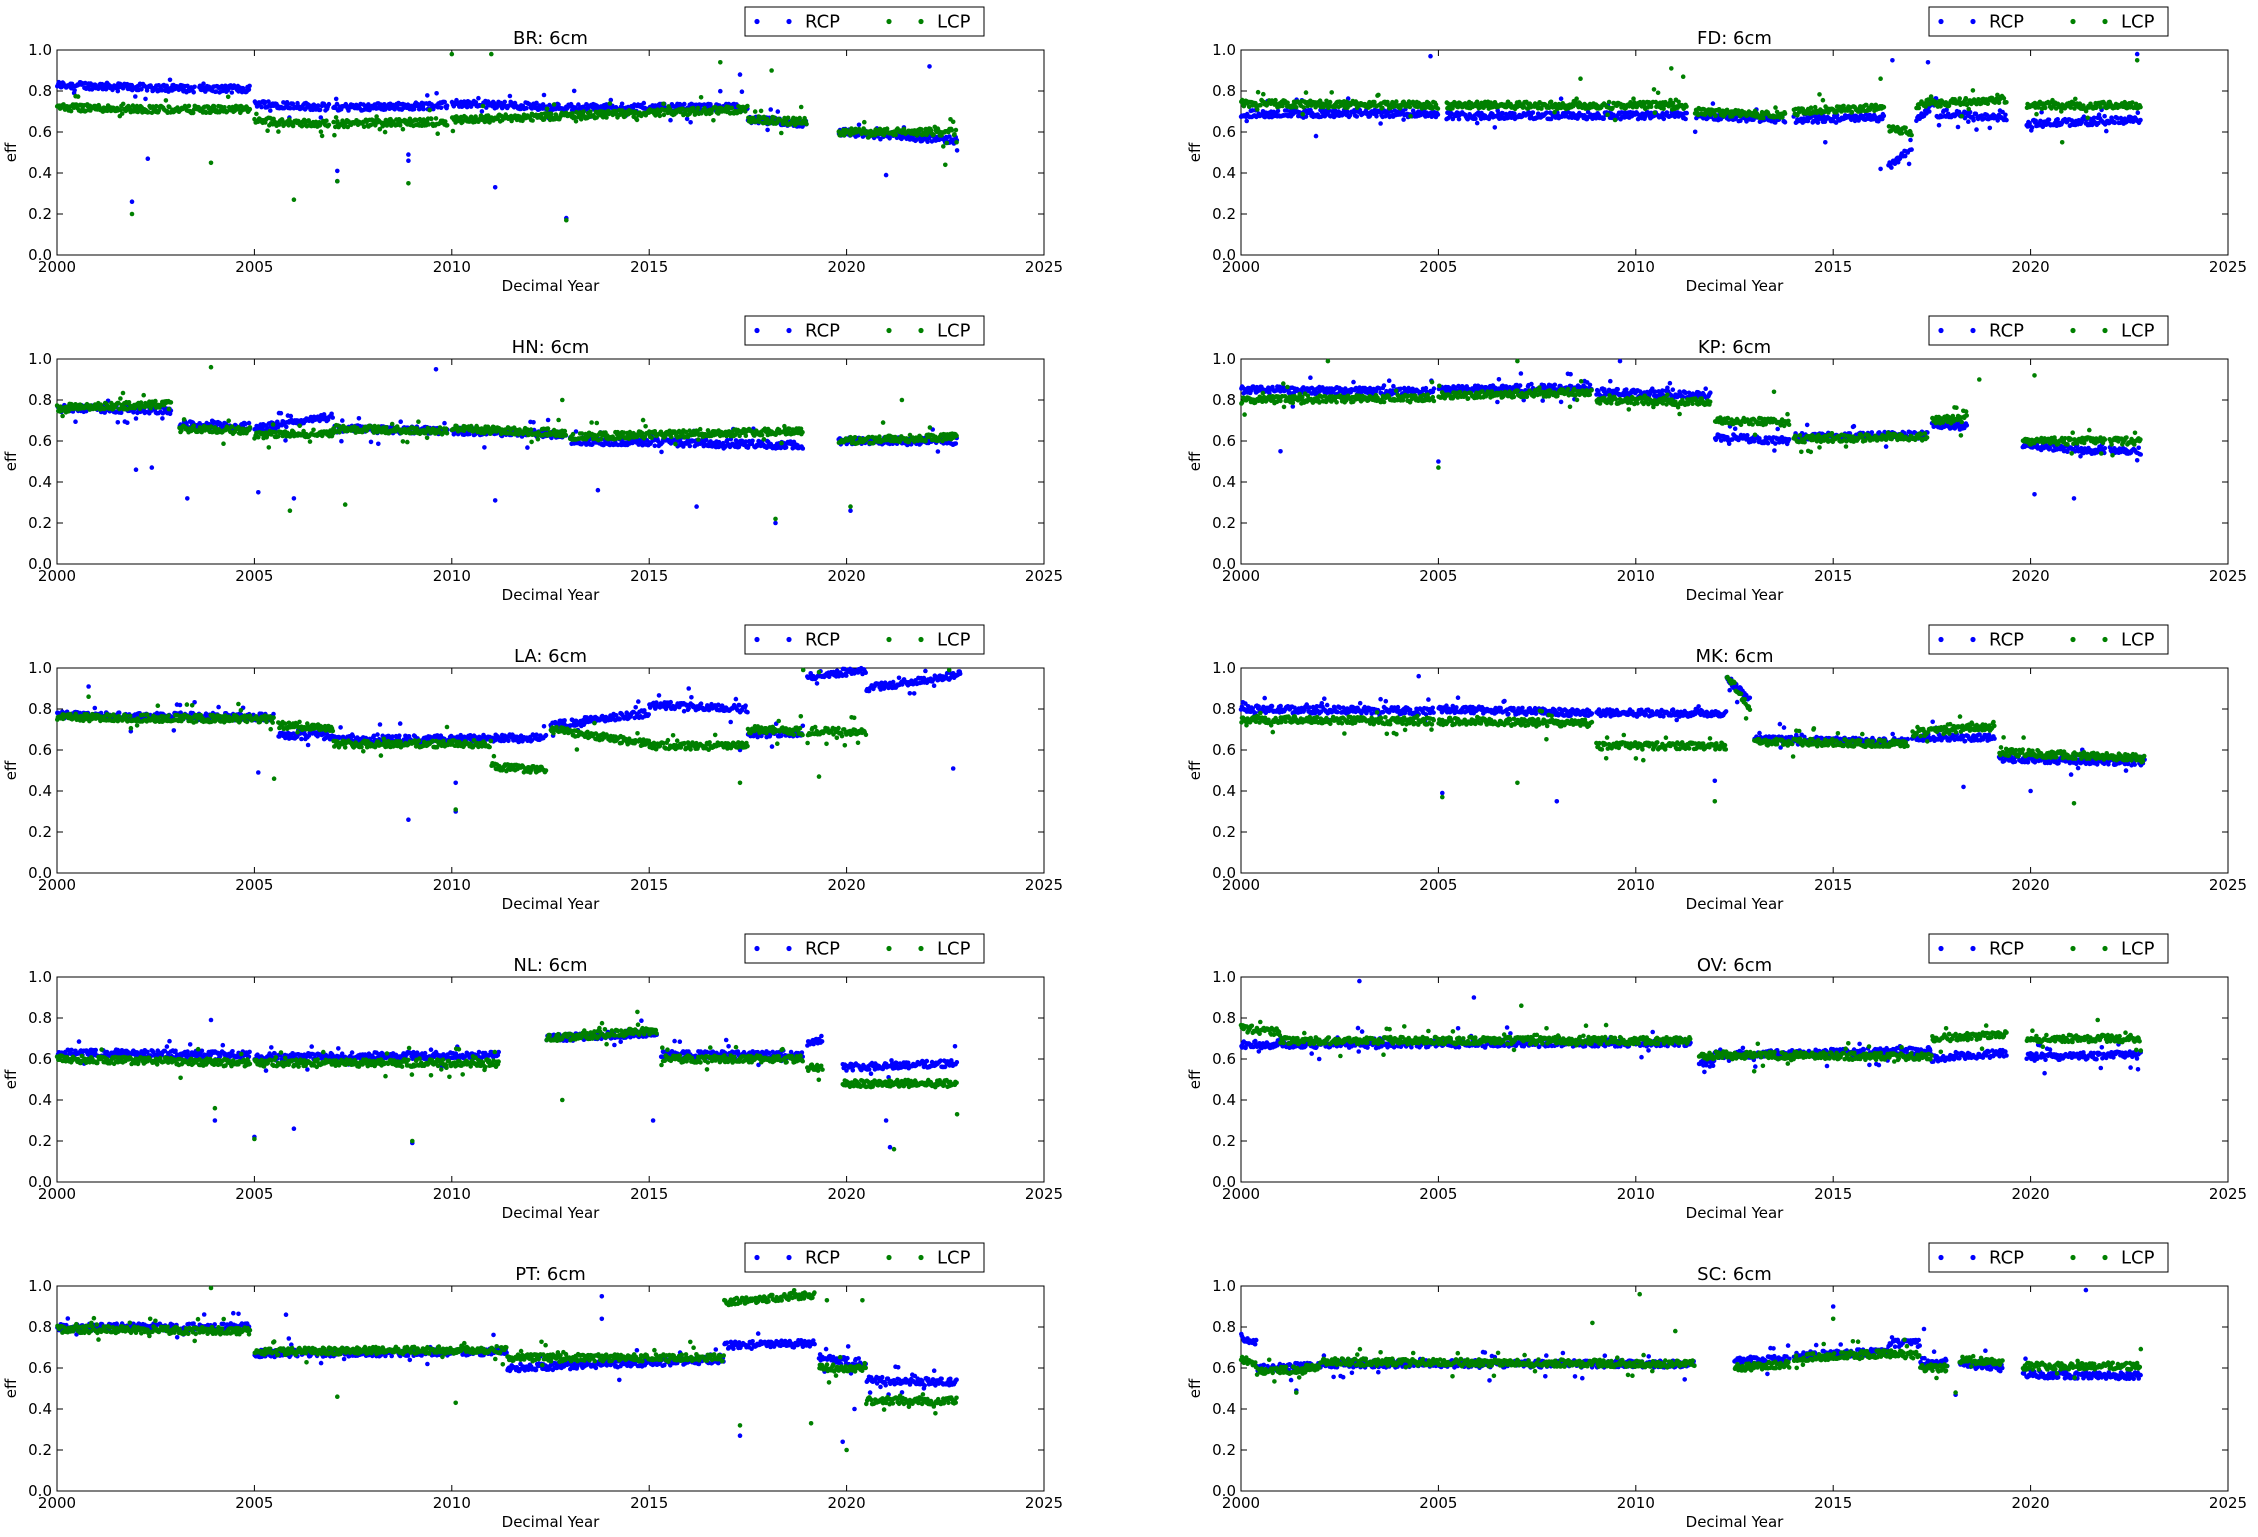 This screenshot has width=2258, height=1537. What do you see at coordinates (40, 564) in the screenshot?
I see `y-tick-label: 0.0` at bounding box center [40, 564].